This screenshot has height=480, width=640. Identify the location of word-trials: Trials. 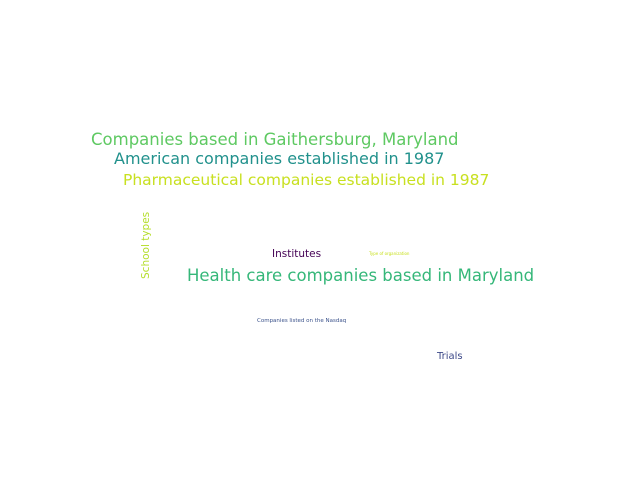
(450, 356).